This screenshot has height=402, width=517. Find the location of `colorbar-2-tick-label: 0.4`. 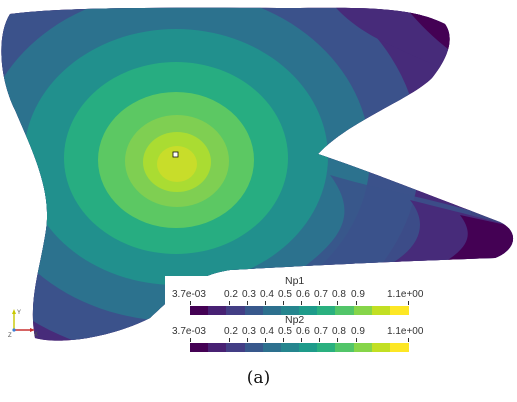

colorbar-2-tick-label: 0.4 is located at coordinates (267, 331).